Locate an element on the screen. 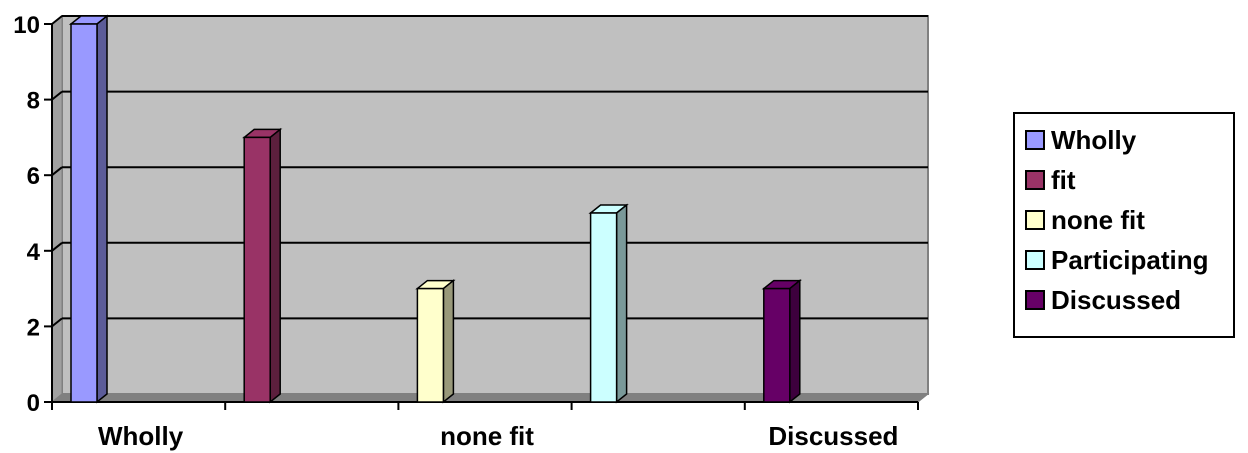 This screenshot has width=1248, height=453. y-tick-label: 4 is located at coordinates (34, 252).